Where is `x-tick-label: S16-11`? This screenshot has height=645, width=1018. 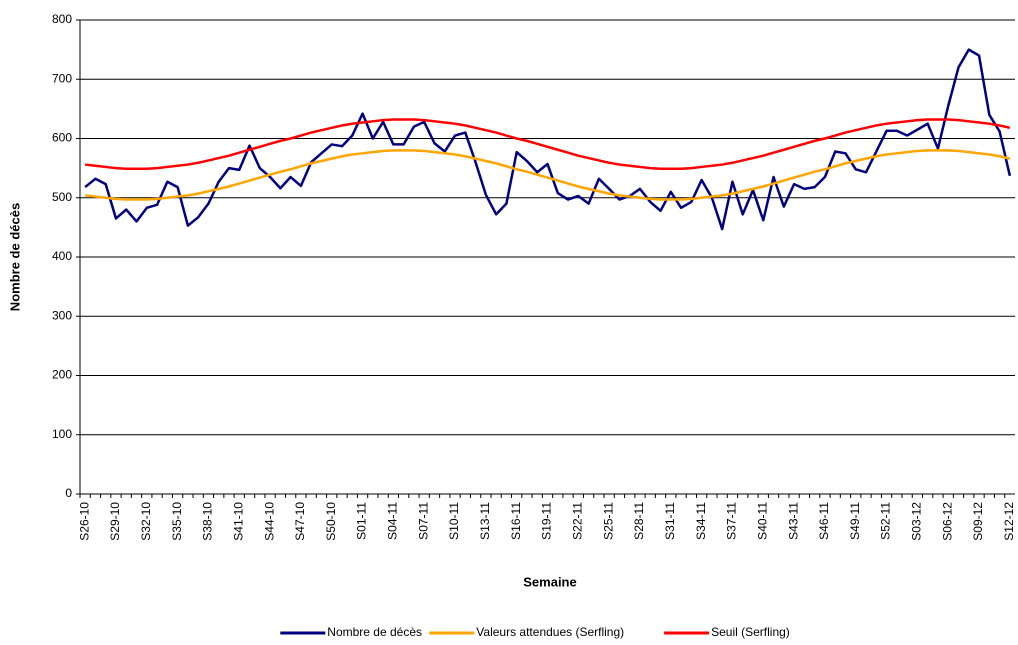
x-tick-label: S16-11 is located at coordinates (516, 521).